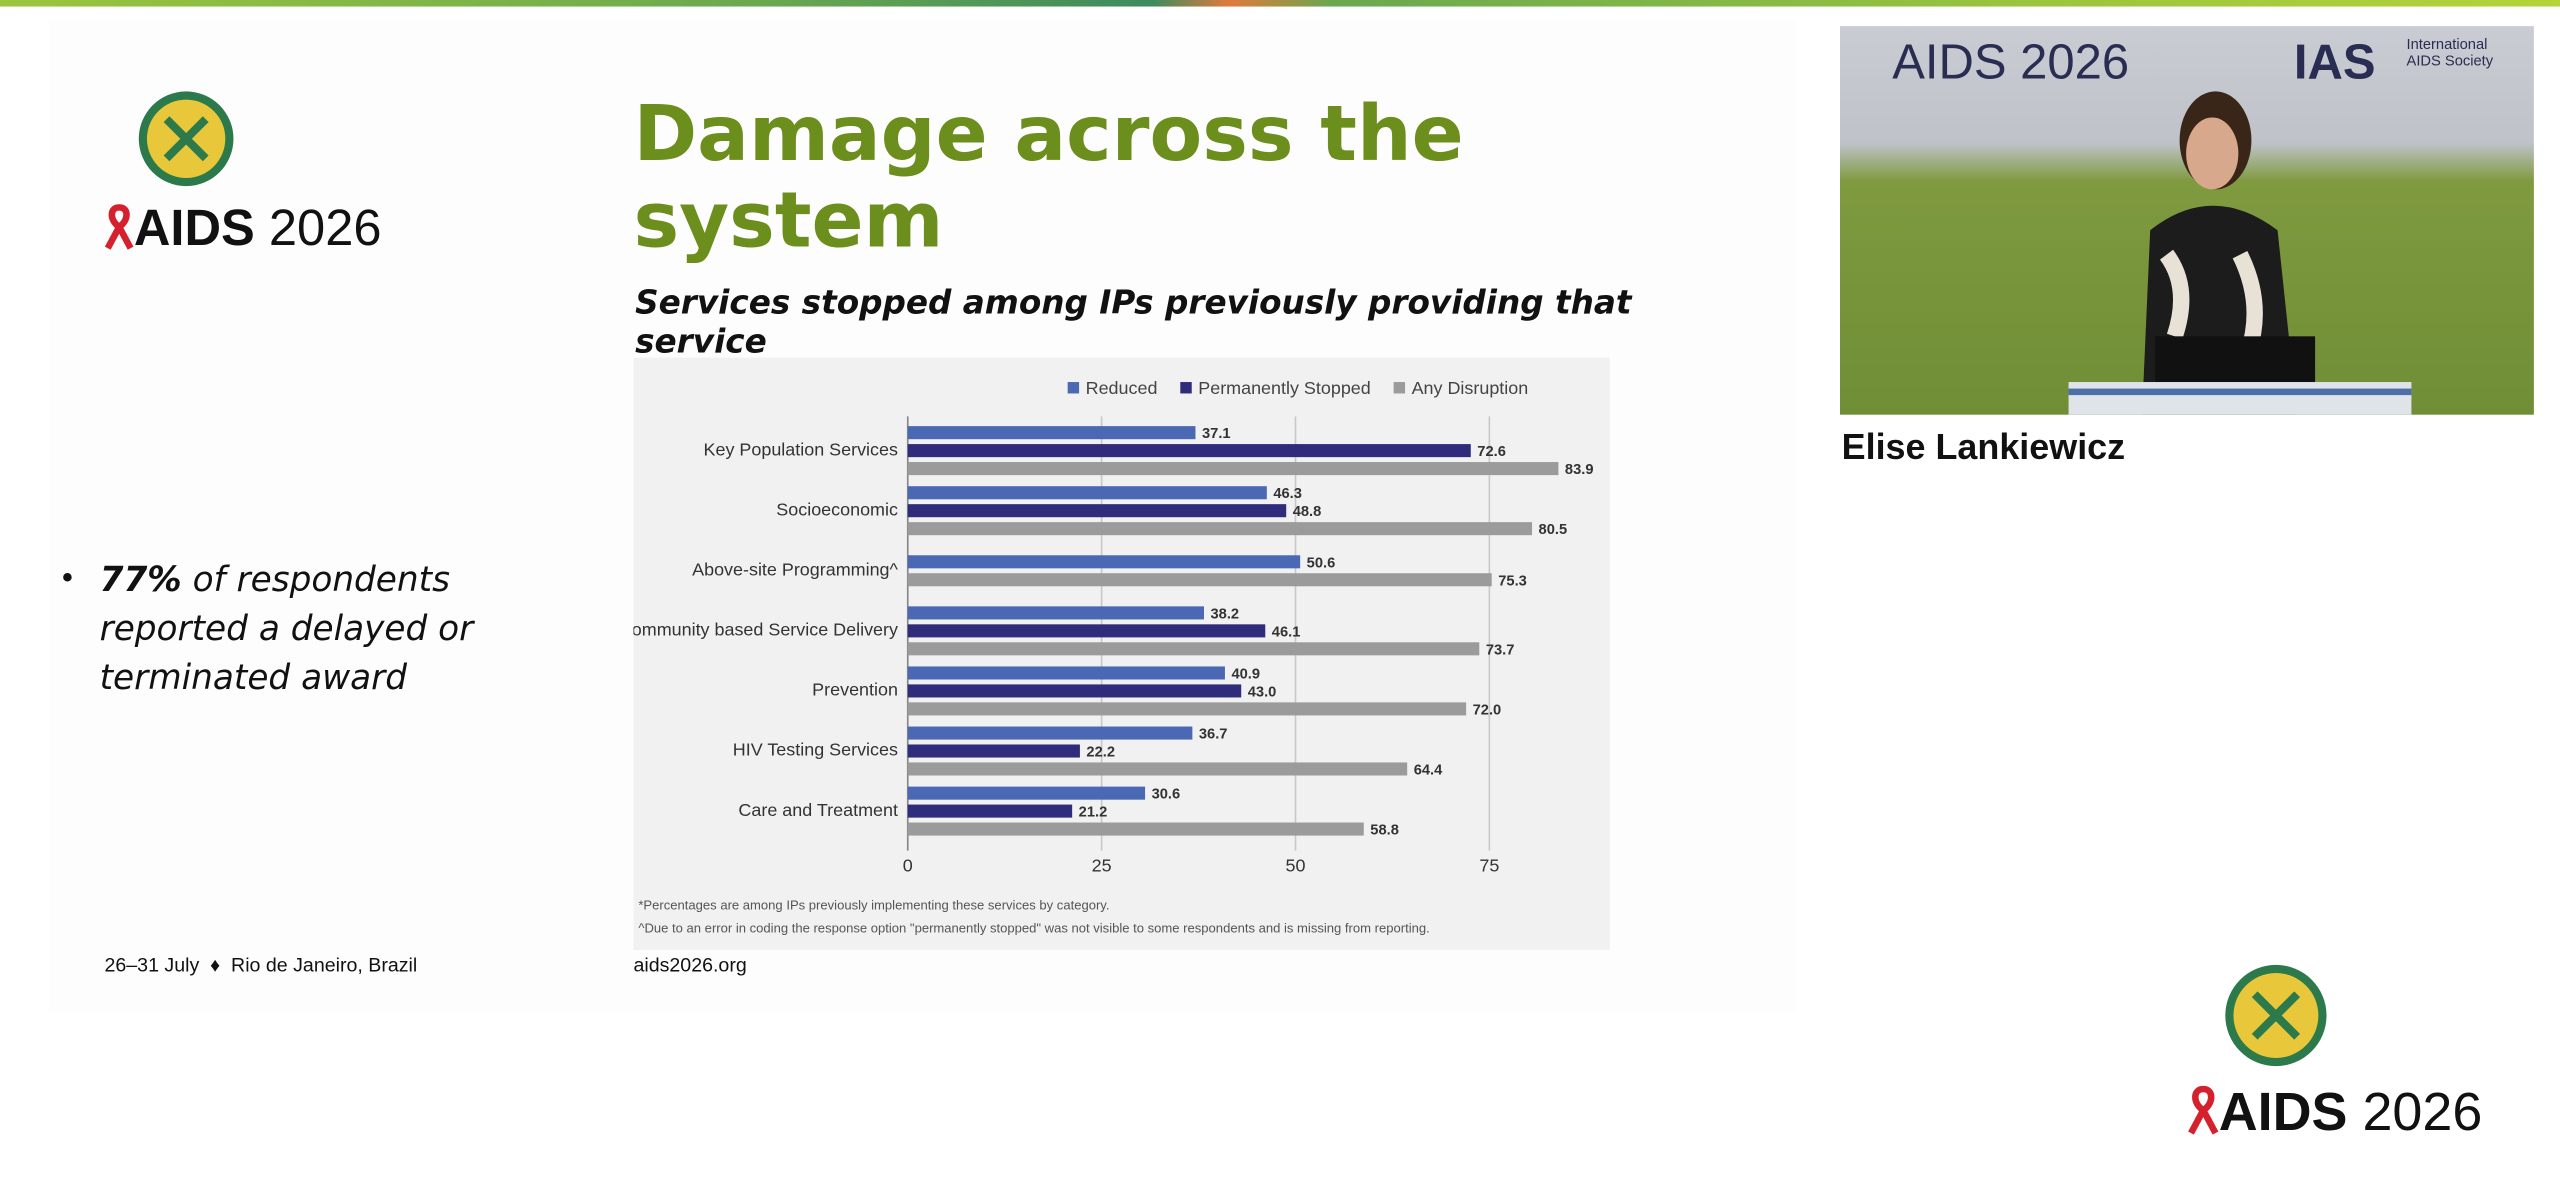 Image resolution: width=2560 pixels, height=1198 pixels. What do you see at coordinates (1245, 674) in the screenshot?
I see `value-label: 40.9` at bounding box center [1245, 674].